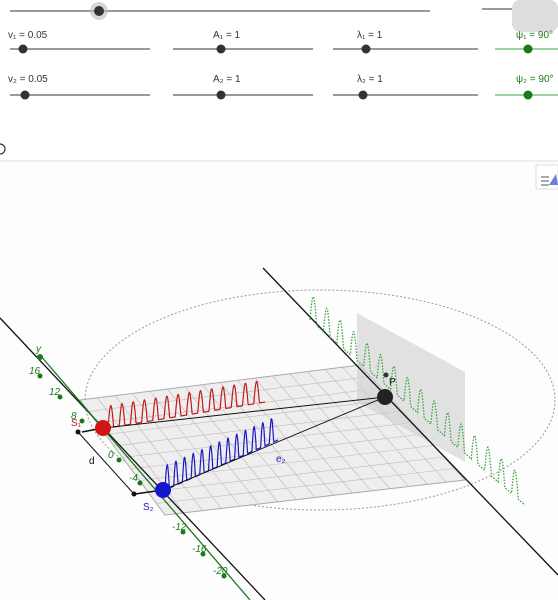 The width and height of the screenshot is (558, 600). Describe the element at coordinates (40, 357) in the screenshot. I see `axis-point` at that location.